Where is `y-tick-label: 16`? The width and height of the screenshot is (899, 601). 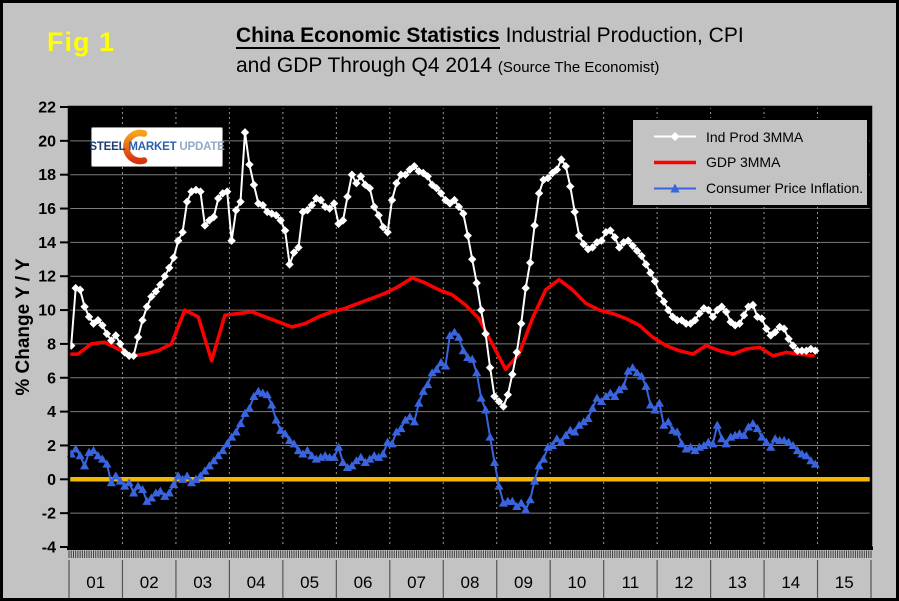 y-tick-label: 16 is located at coordinates (47, 209).